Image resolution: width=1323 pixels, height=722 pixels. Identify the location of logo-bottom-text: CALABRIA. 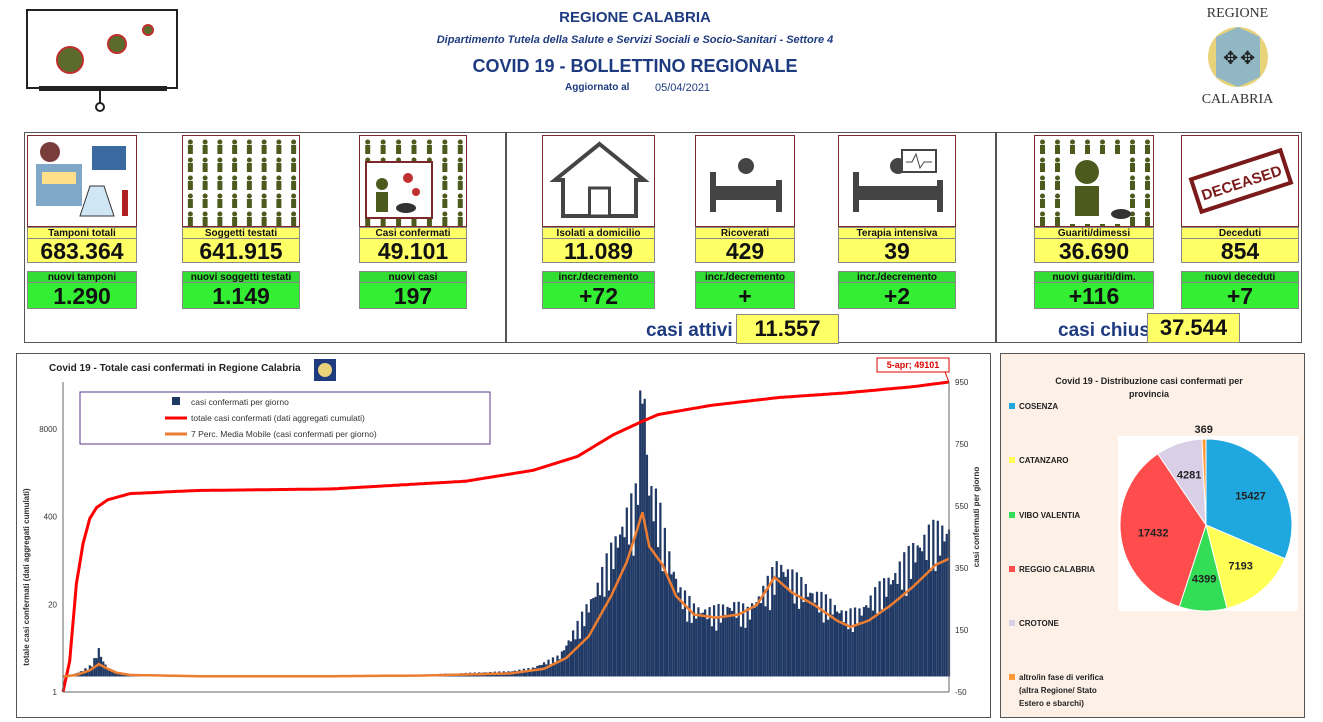
(1237, 100).